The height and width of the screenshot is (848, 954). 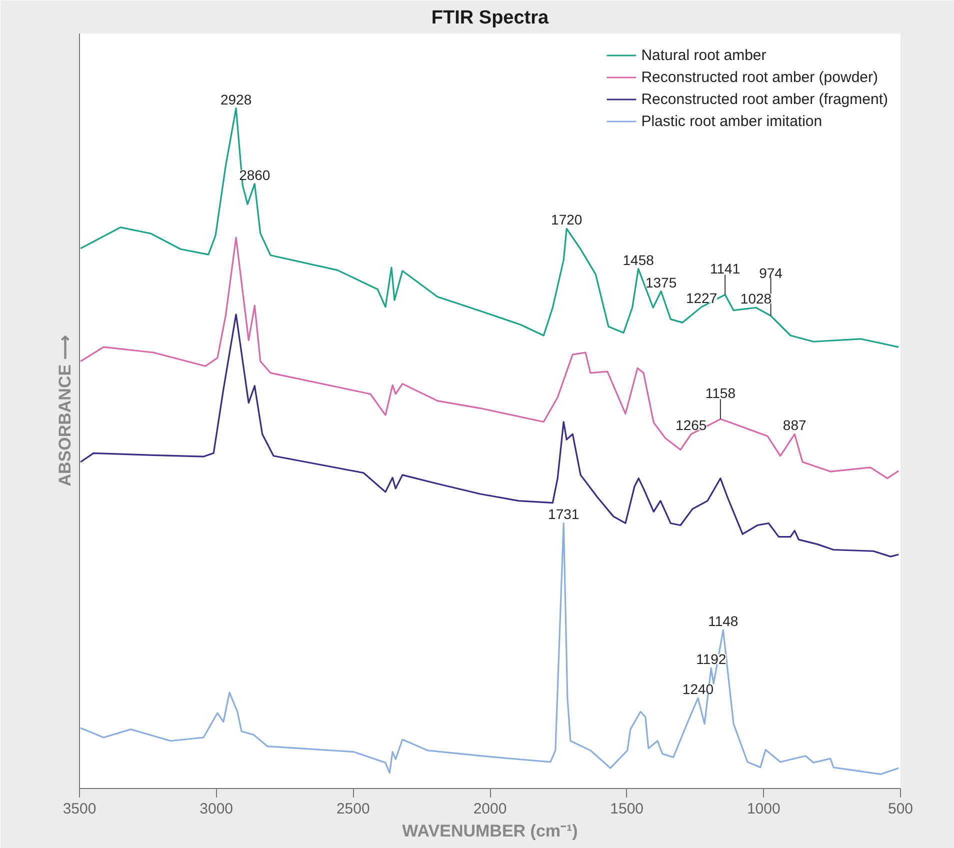 I want to click on annotation: 1375, so click(x=661, y=282).